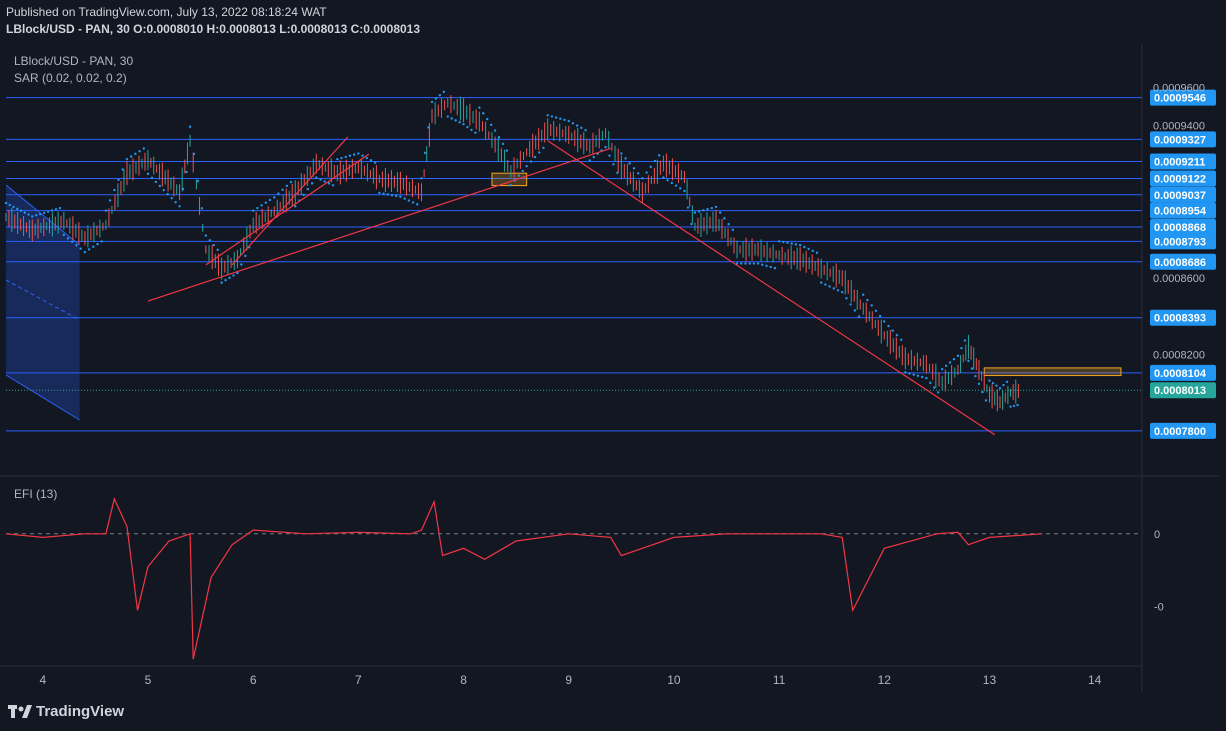 This screenshot has height=731, width=1226. I want to click on efi-axis-tick: -0, so click(1159, 608).